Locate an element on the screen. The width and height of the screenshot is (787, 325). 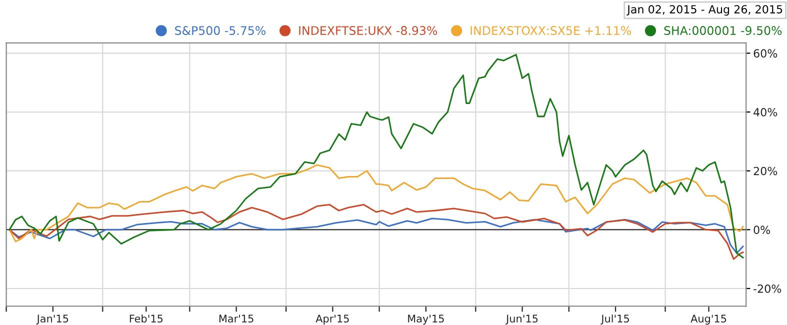
x-tick-label: Apr'15 is located at coordinates (332, 319).